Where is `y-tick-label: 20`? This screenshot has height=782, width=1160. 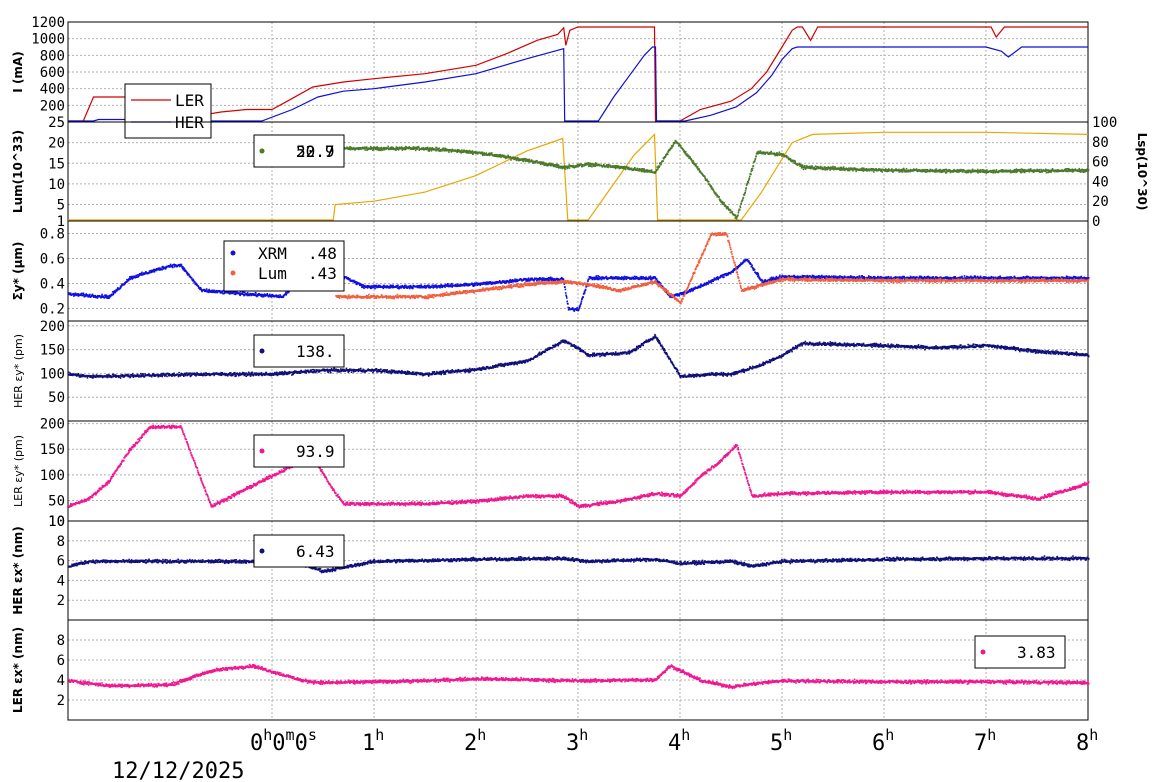
y-tick-label: 20 is located at coordinates (56, 144).